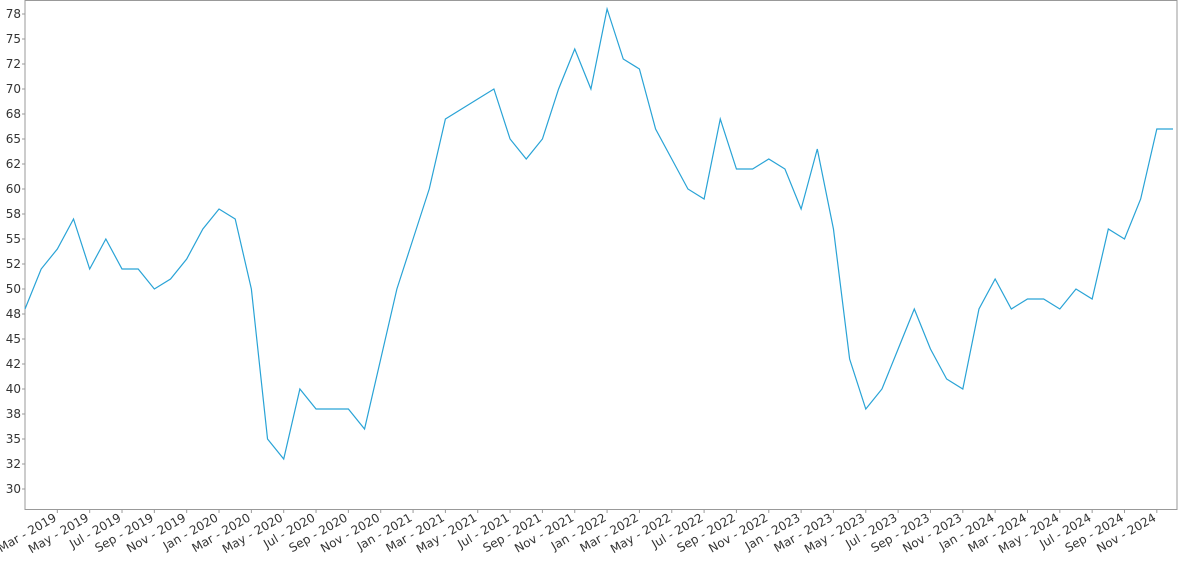 This screenshot has width=1179, height=569. Describe the element at coordinates (13, 89) in the screenshot. I see `y-tick-label: 70` at that location.